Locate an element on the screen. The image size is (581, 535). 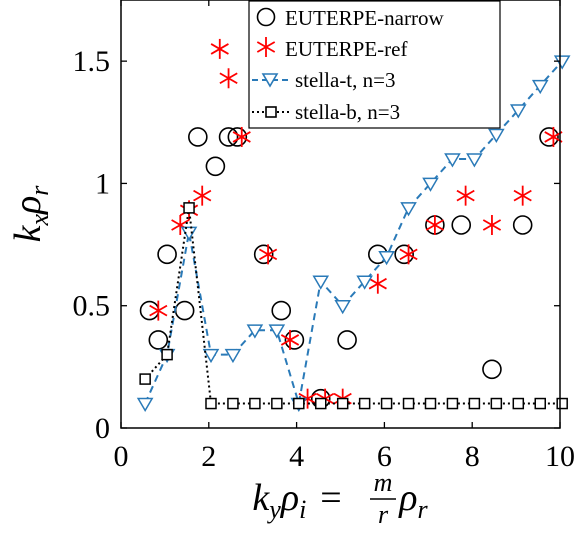
y-label-sub1: x is located at coordinates (39, 220).